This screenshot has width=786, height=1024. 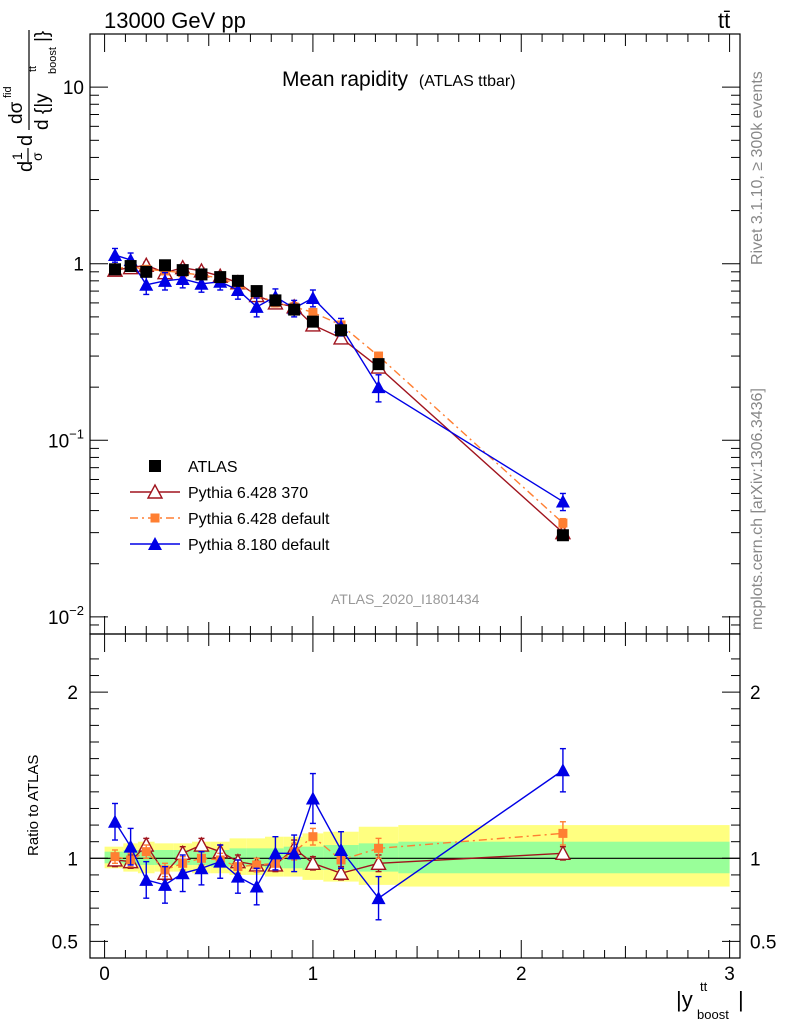 I want to click on legend-label: Pythia 6.428 default, so click(x=259, y=519).